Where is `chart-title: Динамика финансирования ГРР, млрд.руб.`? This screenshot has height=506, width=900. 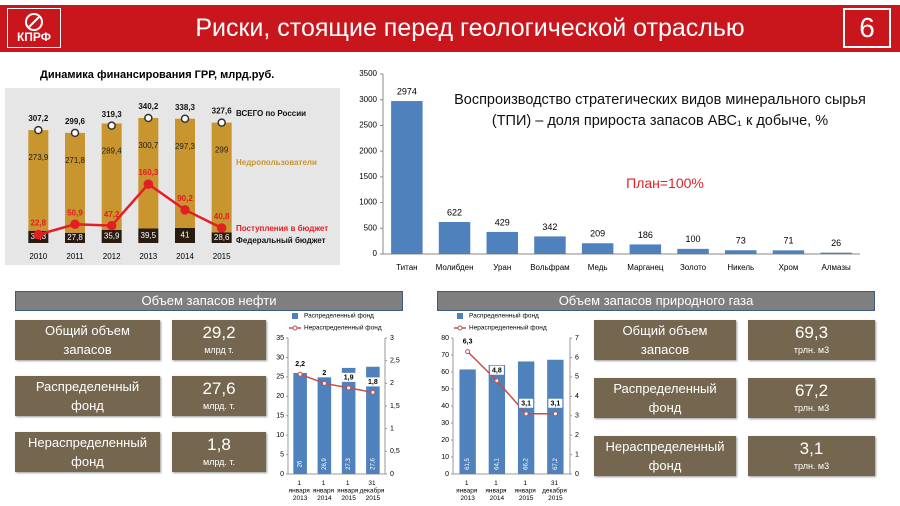
chart-title: Динамика финансирования ГРР, млрд.руб. is located at coordinates (157, 75).